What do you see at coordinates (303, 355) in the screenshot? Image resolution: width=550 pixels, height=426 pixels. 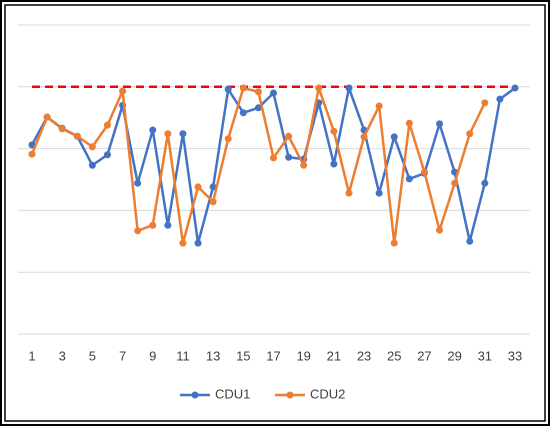 I see `x-tick-label: 19` at bounding box center [303, 355].